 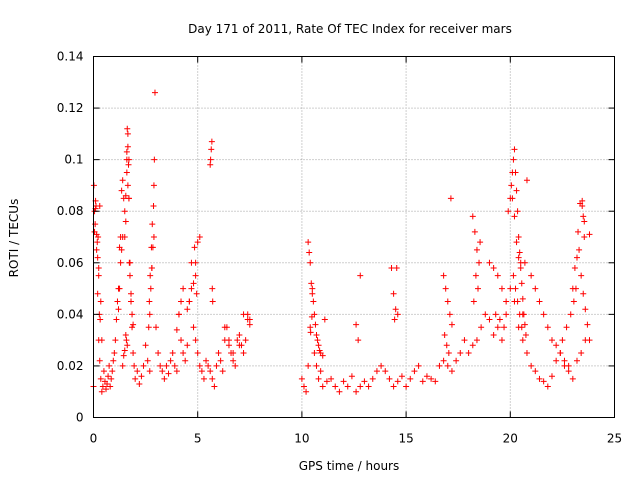 What do you see at coordinates (70, 237) in the screenshot?
I see `y-tick-labels: 0 0.02 0.04 0.06 0.08 0.1 0.12 0.14` at bounding box center [70, 237].